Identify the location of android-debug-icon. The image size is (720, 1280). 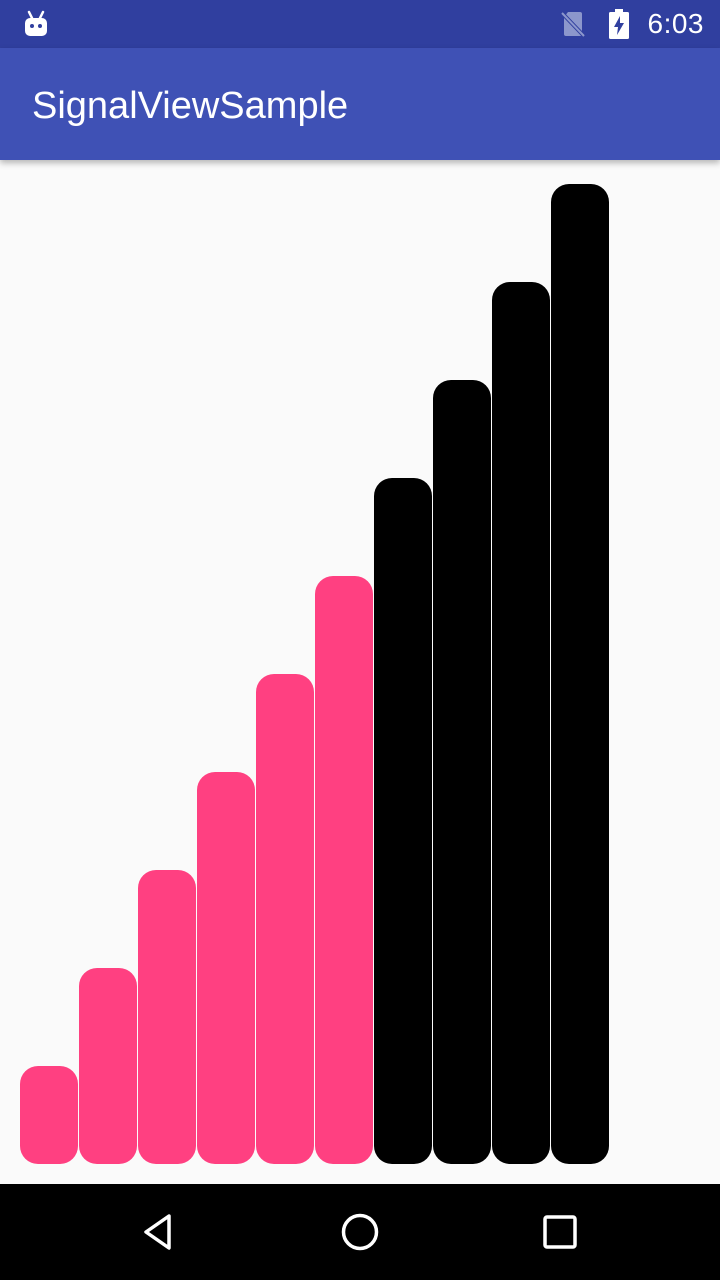
(36, 23).